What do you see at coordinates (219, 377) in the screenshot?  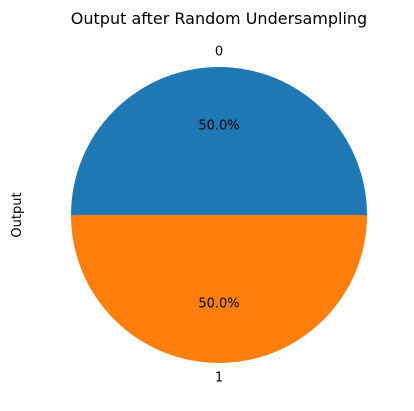 I see `slice-category-label: 1` at bounding box center [219, 377].